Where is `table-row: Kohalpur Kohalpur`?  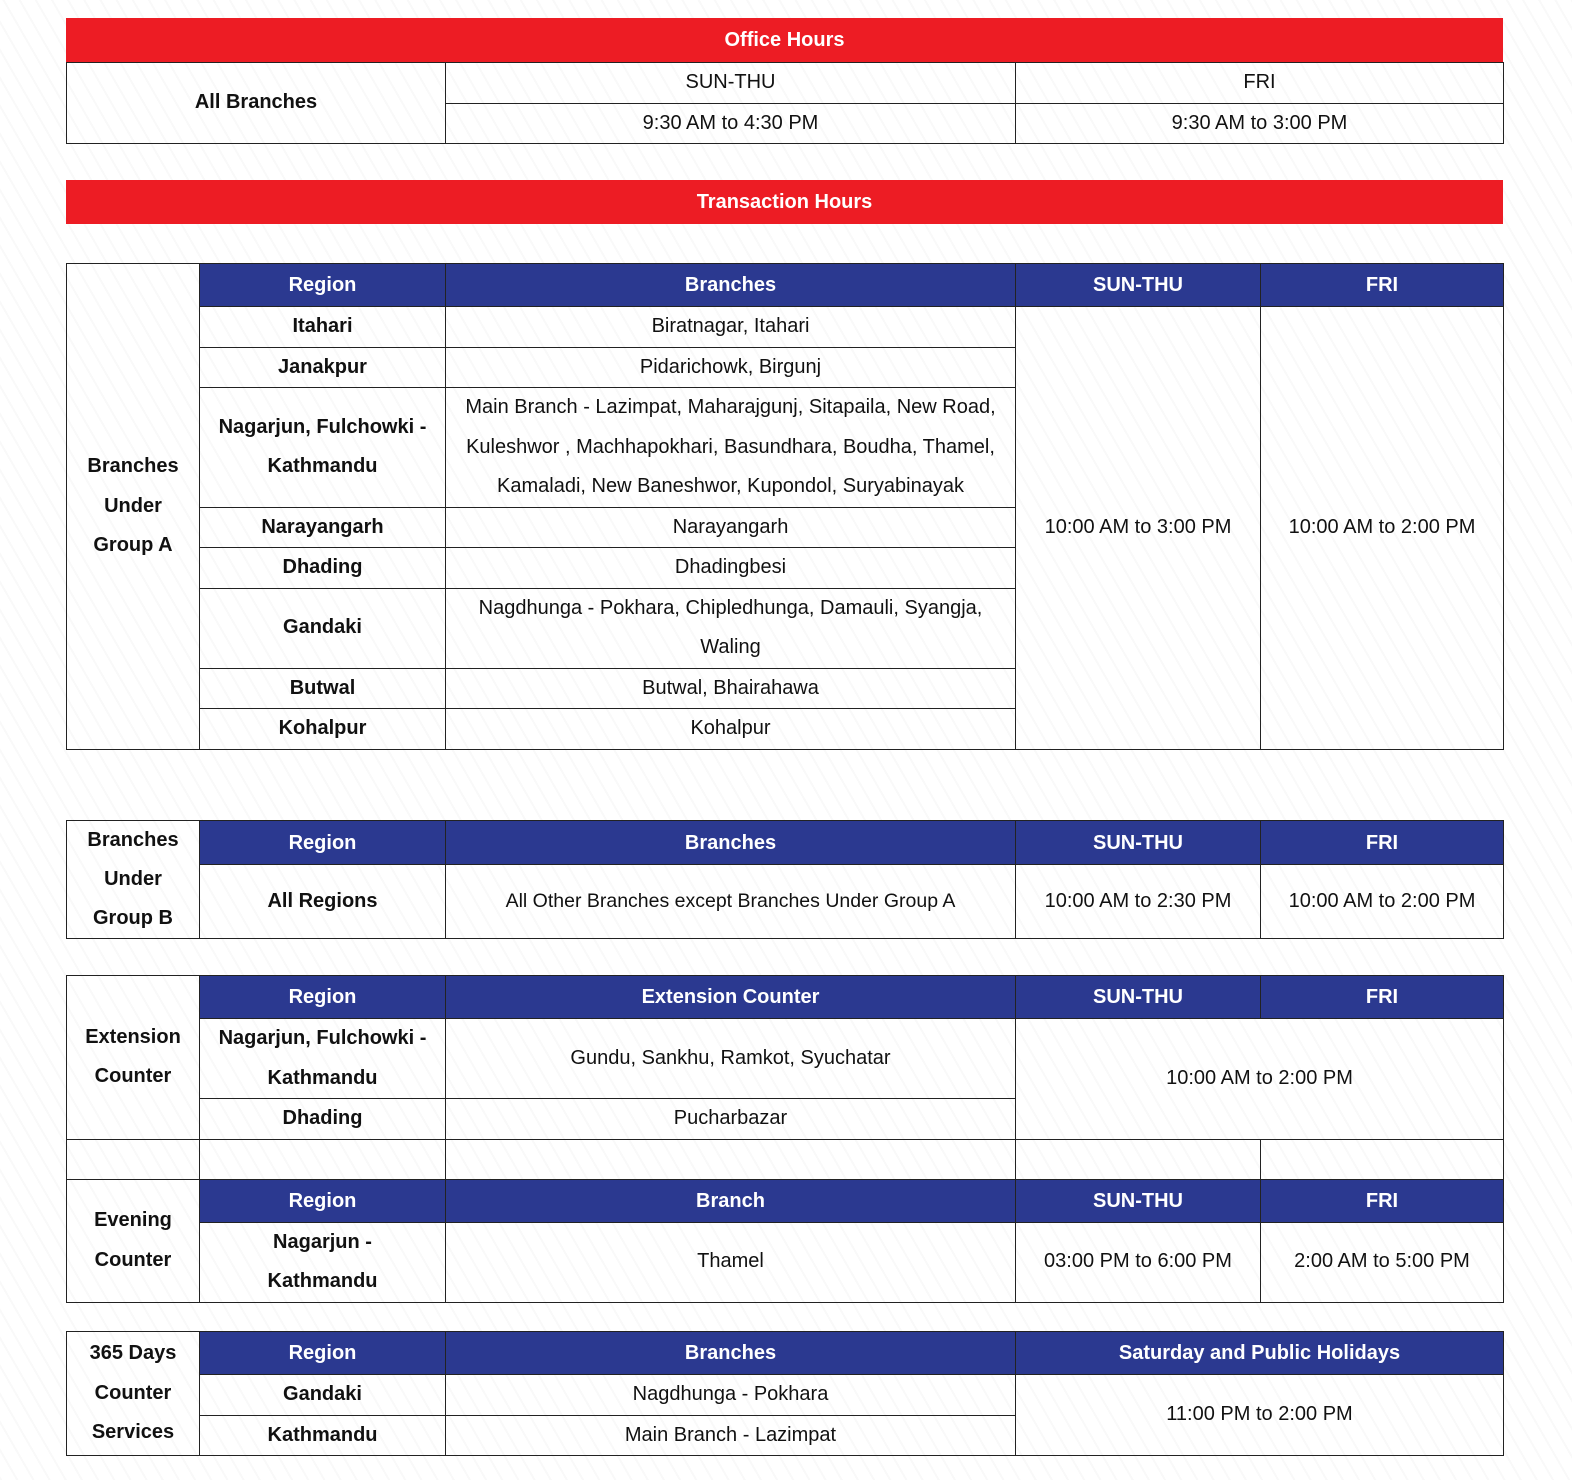
table-row: Kohalpur Kohalpur is located at coordinates (785, 729).